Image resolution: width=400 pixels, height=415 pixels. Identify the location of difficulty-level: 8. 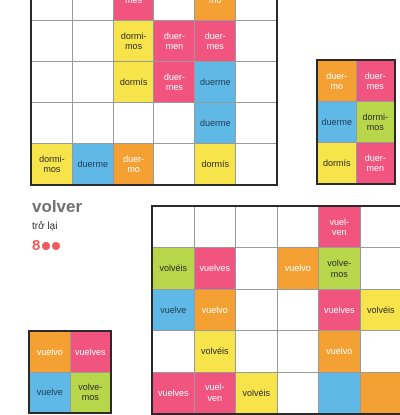
(46, 245).